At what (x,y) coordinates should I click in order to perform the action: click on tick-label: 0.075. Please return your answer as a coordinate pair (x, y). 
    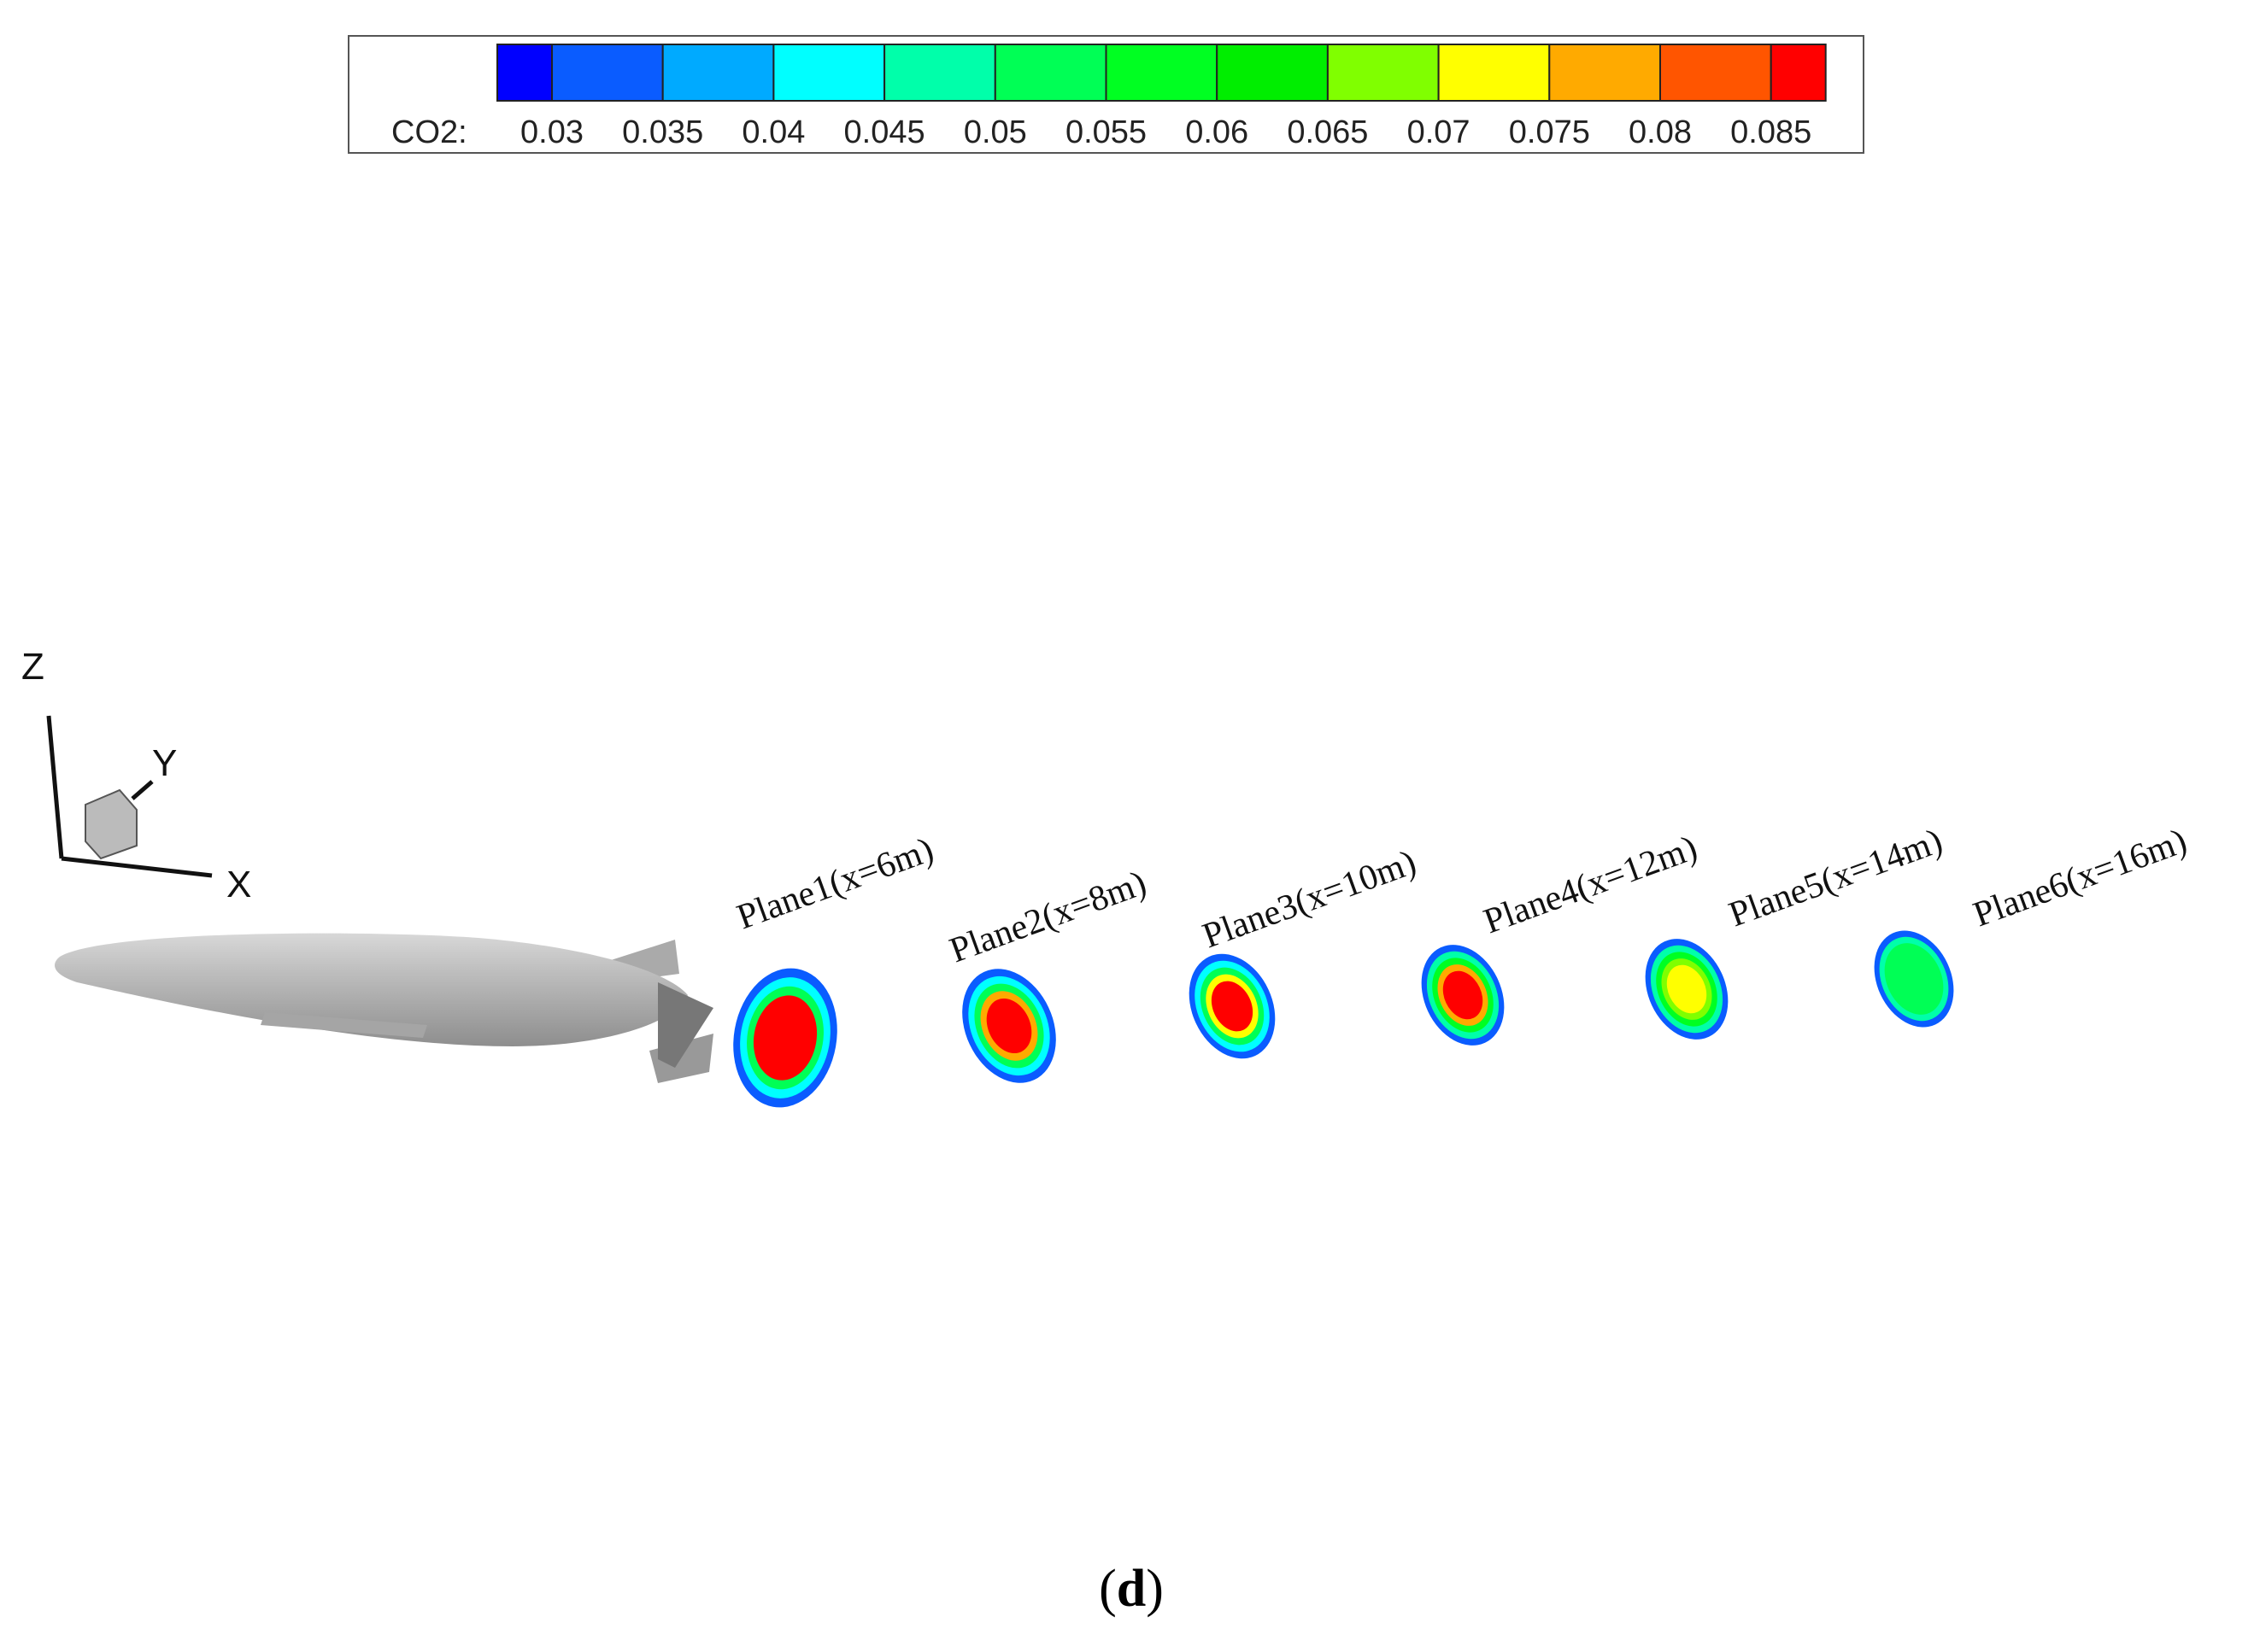
    Looking at the image, I should click on (1550, 132).